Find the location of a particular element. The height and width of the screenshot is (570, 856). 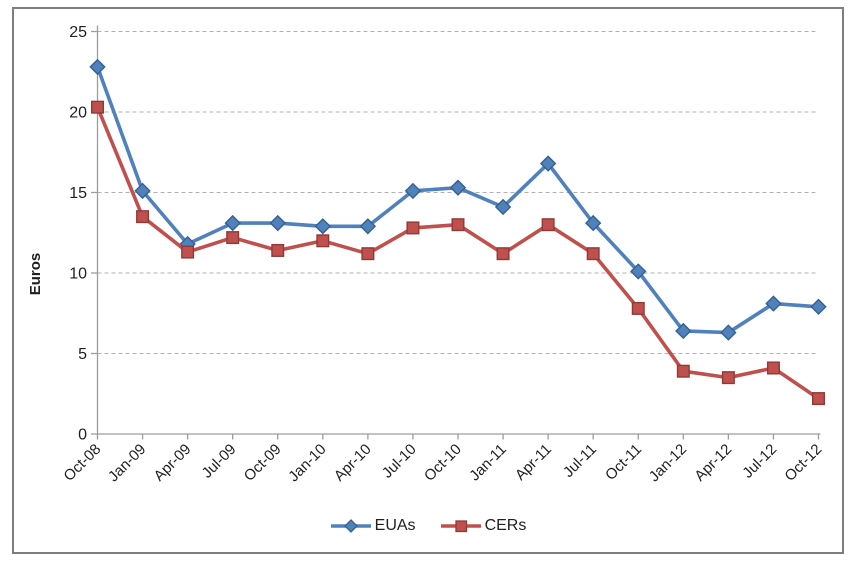

x-tick-label-5: Jan-10 is located at coordinates (307, 463).